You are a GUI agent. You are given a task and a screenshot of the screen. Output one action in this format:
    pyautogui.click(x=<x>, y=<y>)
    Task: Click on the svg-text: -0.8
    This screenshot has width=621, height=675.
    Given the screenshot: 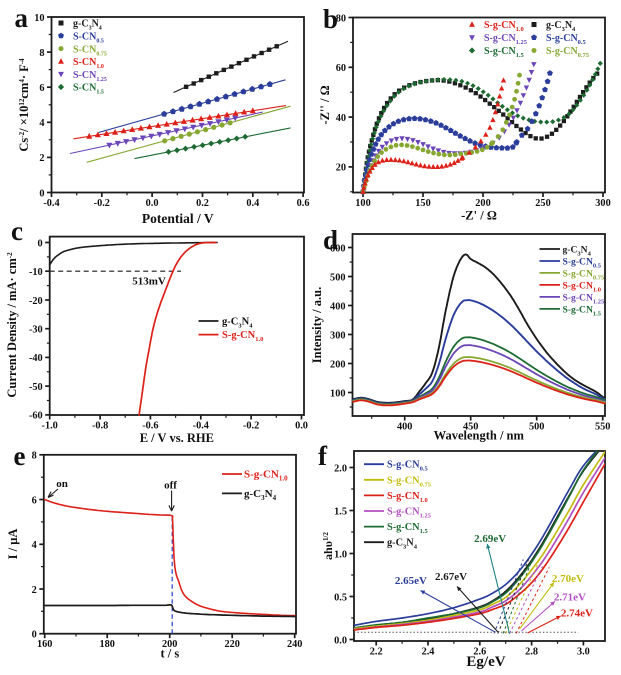 What is the action you would take?
    pyautogui.click(x=100, y=426)
    